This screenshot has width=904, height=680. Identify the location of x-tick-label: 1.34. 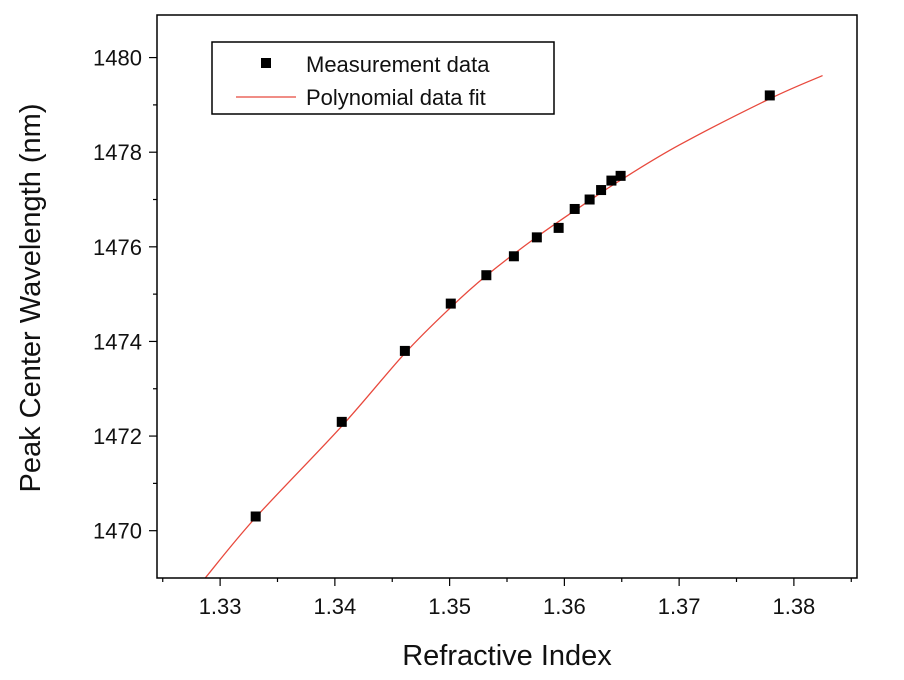
(334, 606).